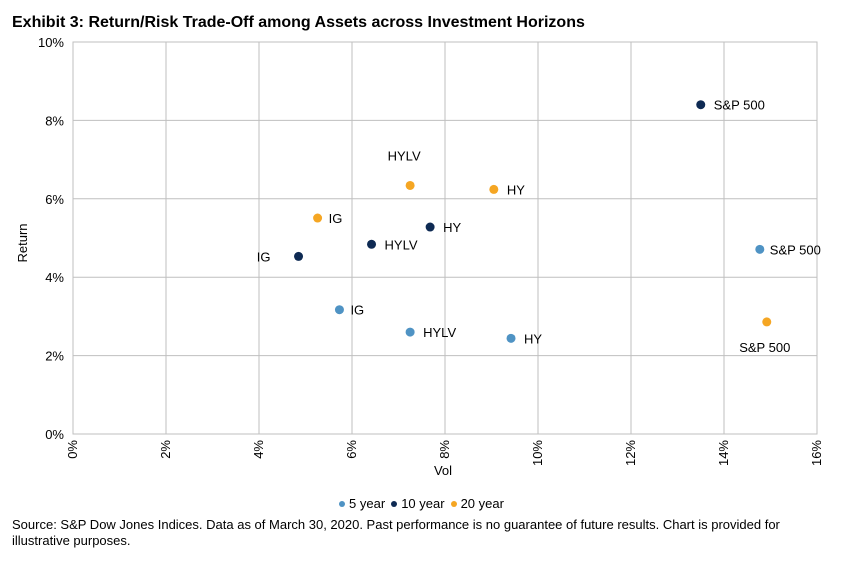 The width and height of the screenshot is (843, 563). What do you see at coordinates (410, 185) in the screenshot?
I see `point-20-year-hylv` at bounding box center [410, 185].